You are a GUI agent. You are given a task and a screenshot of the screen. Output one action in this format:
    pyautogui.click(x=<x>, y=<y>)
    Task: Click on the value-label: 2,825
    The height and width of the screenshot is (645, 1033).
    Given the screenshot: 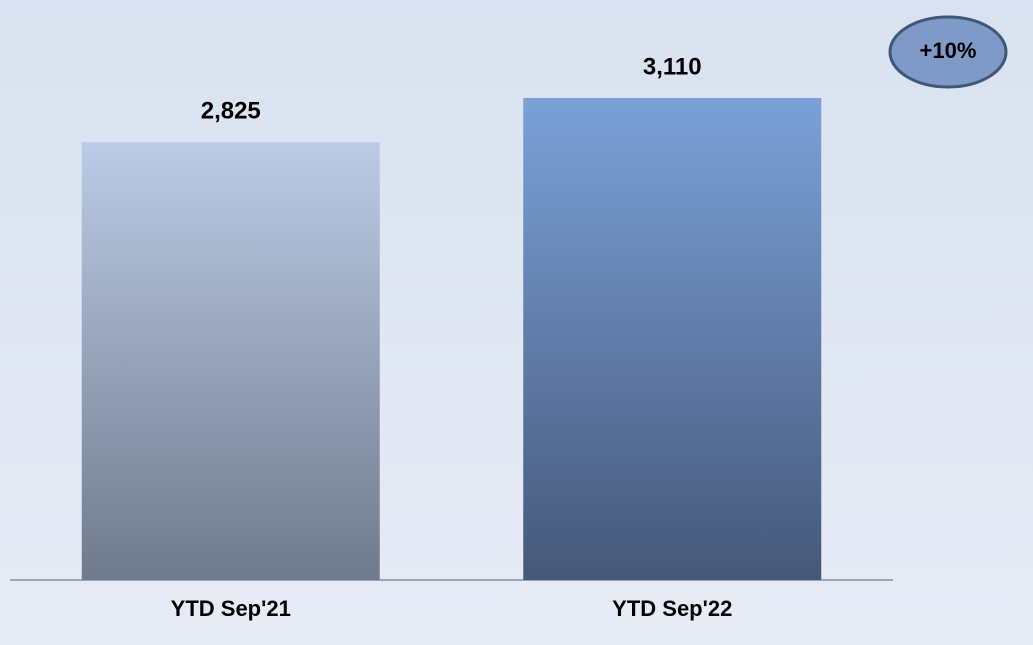 What is the action you would take?
    pyautogui.click(x=231, y=110)
    